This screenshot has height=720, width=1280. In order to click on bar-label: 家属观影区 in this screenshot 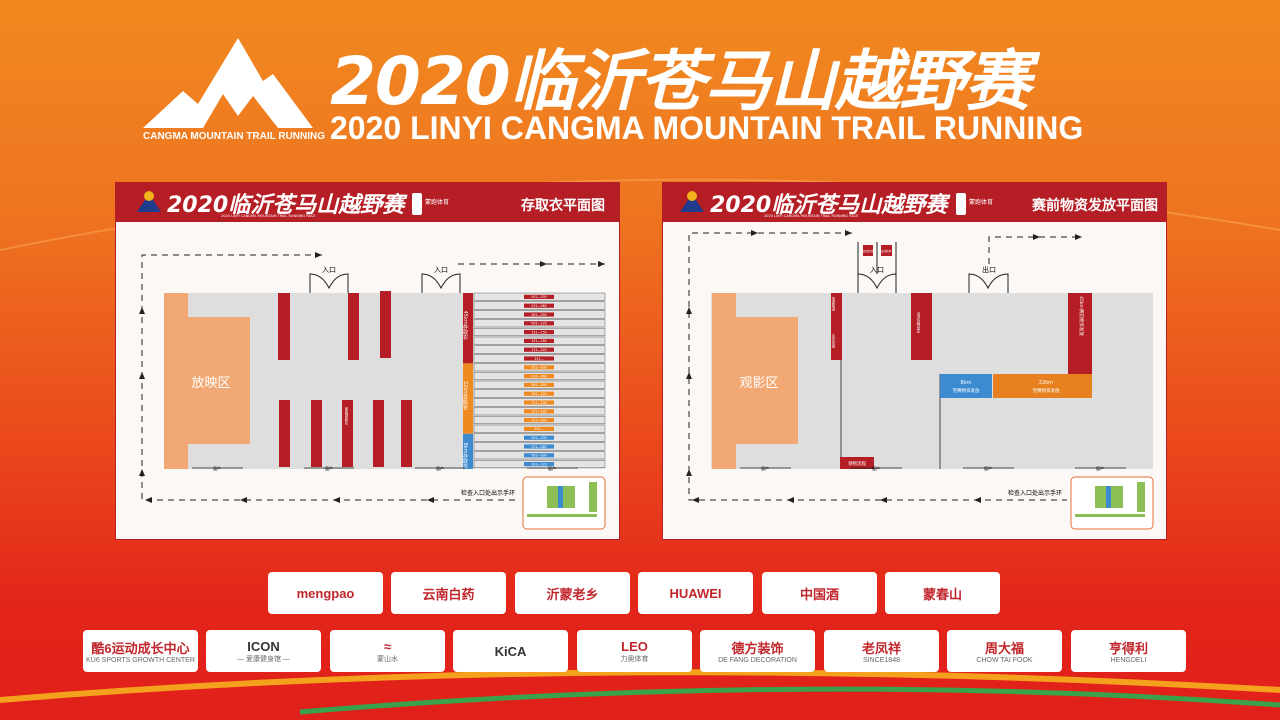, I will do `click(346, 415)`.